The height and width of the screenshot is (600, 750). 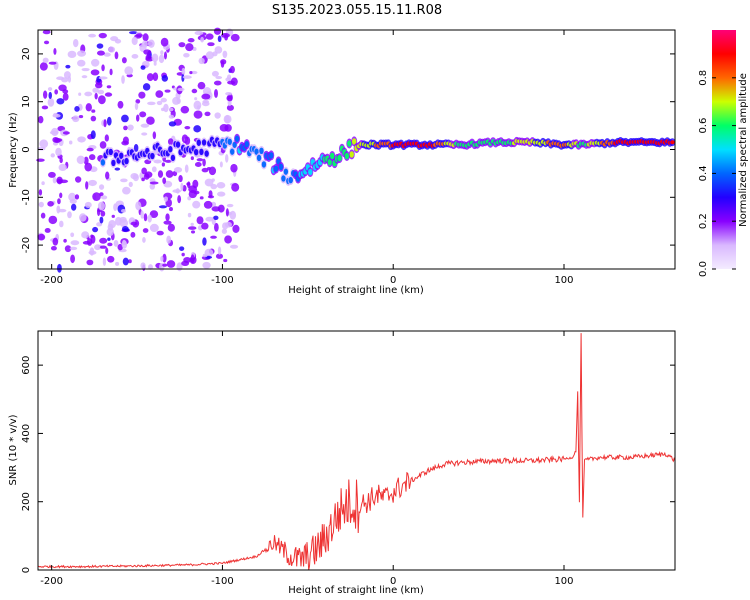 What do you see at coordinates (222, 581) in the screenshot?
I see `x-tick-label: -100` at bounding box center [222, 581].